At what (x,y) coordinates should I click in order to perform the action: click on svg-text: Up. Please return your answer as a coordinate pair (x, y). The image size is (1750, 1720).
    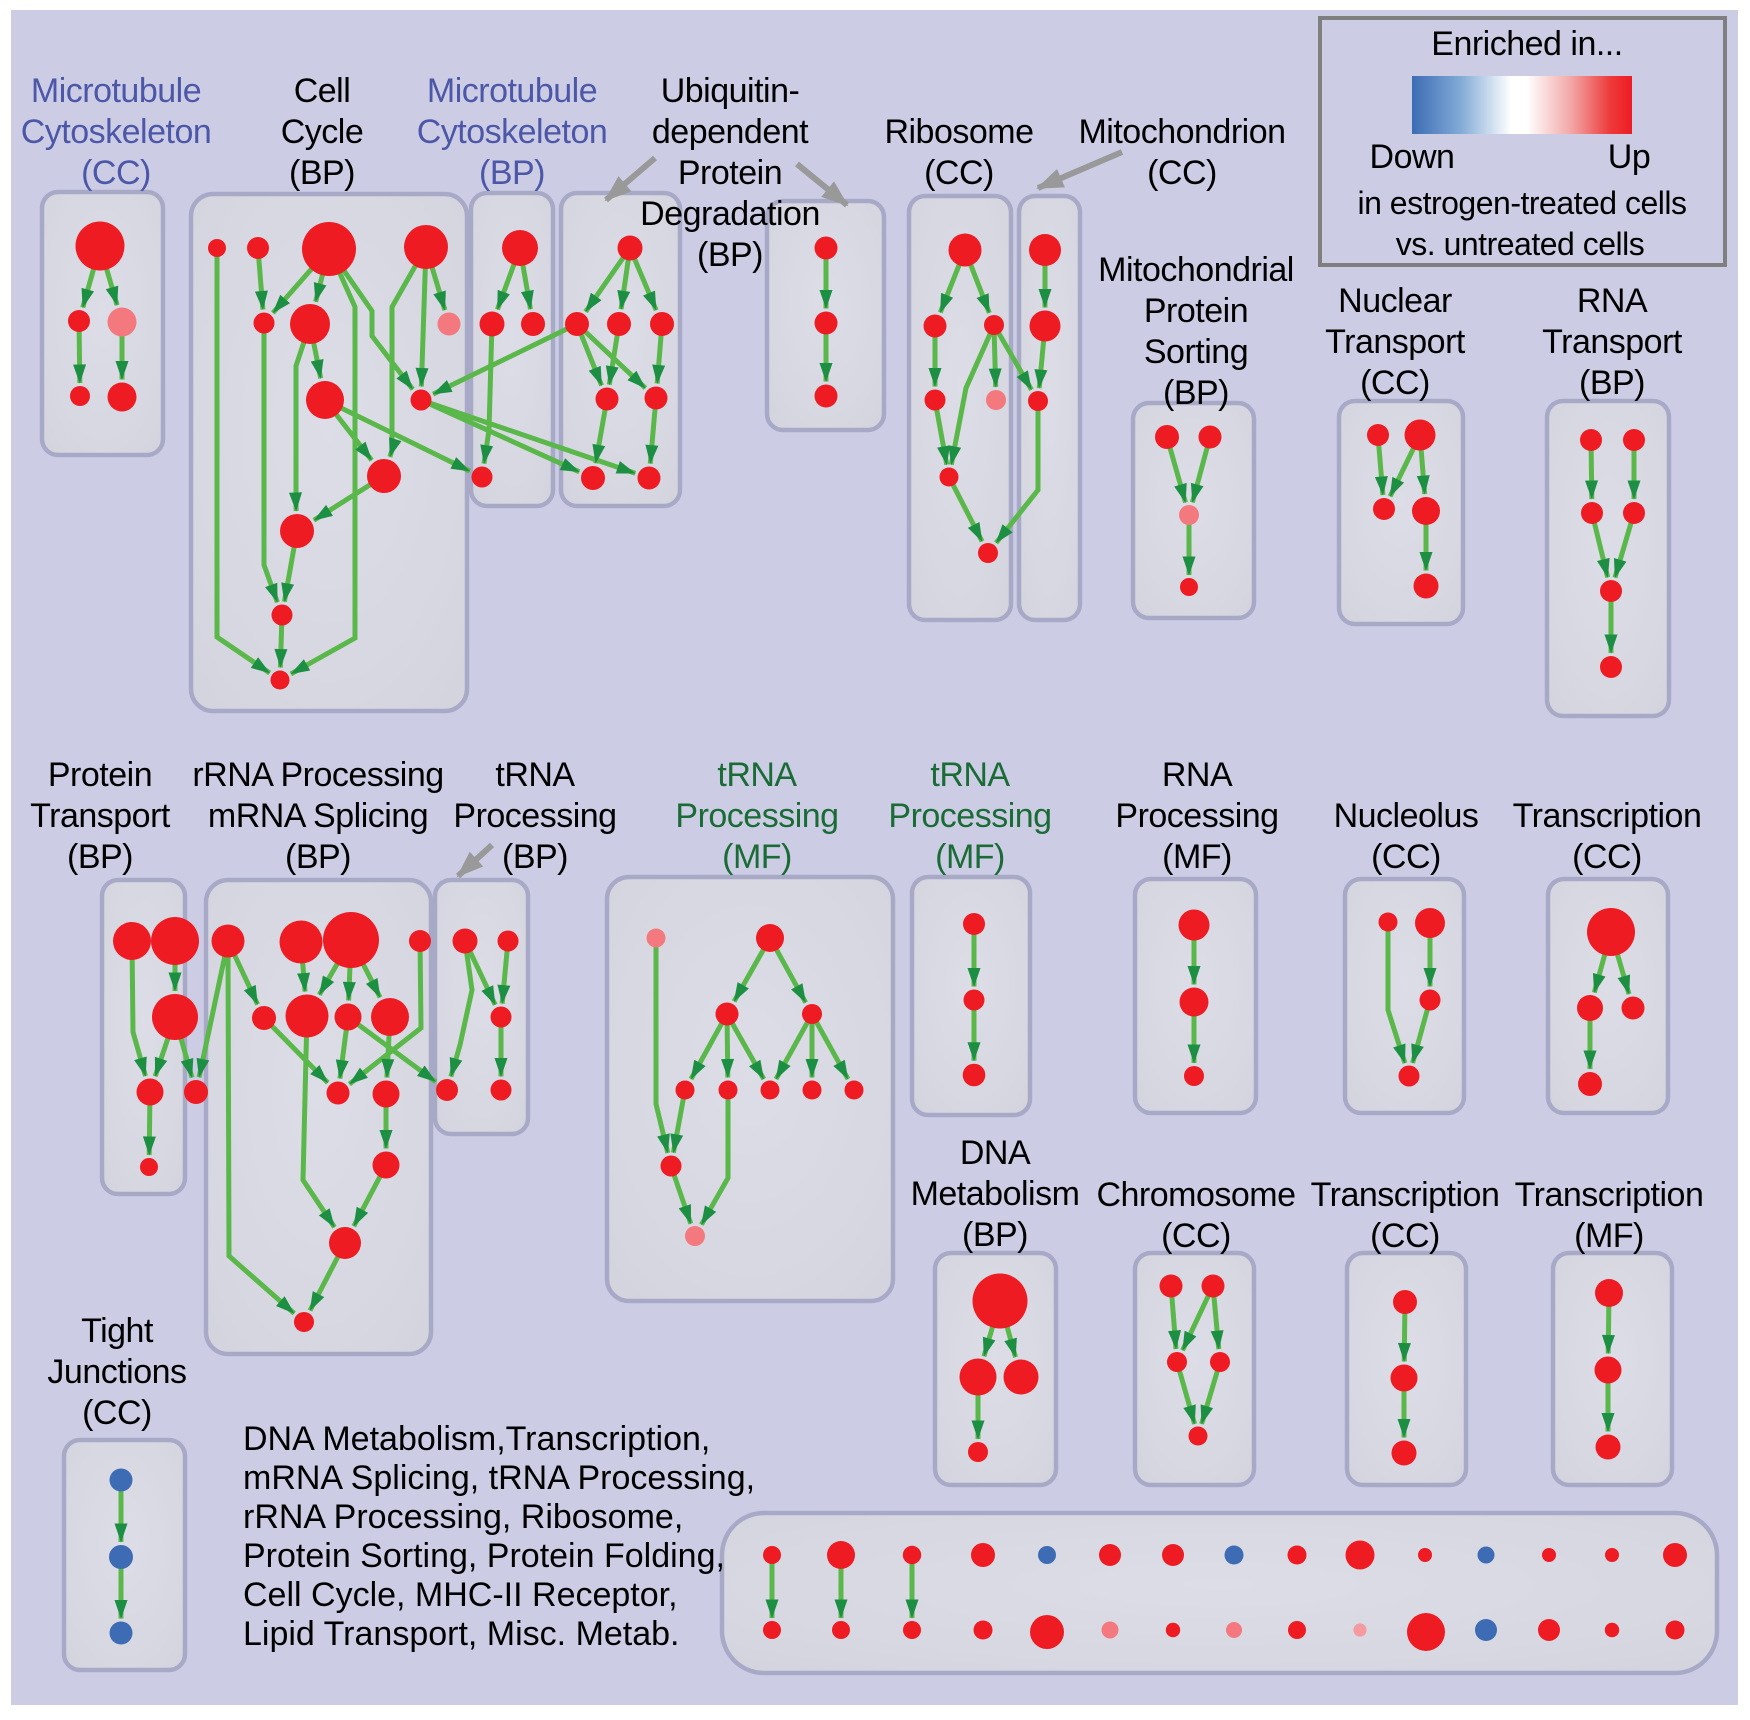
    Looking at the image, I should click on (1629, 157).